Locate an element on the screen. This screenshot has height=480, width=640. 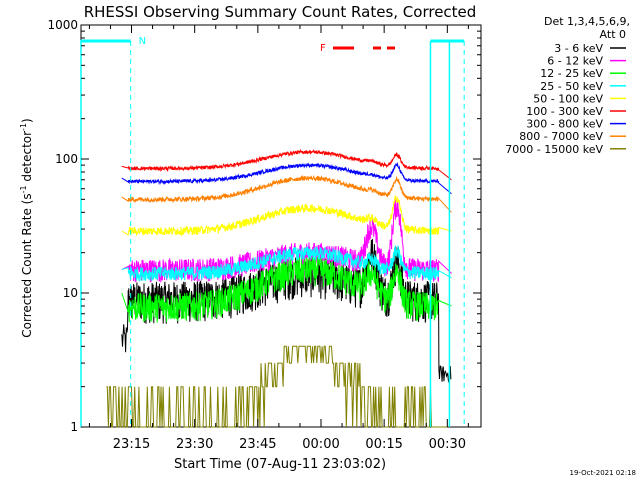
y-tick-label: 1 is located at coordinates (74, 427).